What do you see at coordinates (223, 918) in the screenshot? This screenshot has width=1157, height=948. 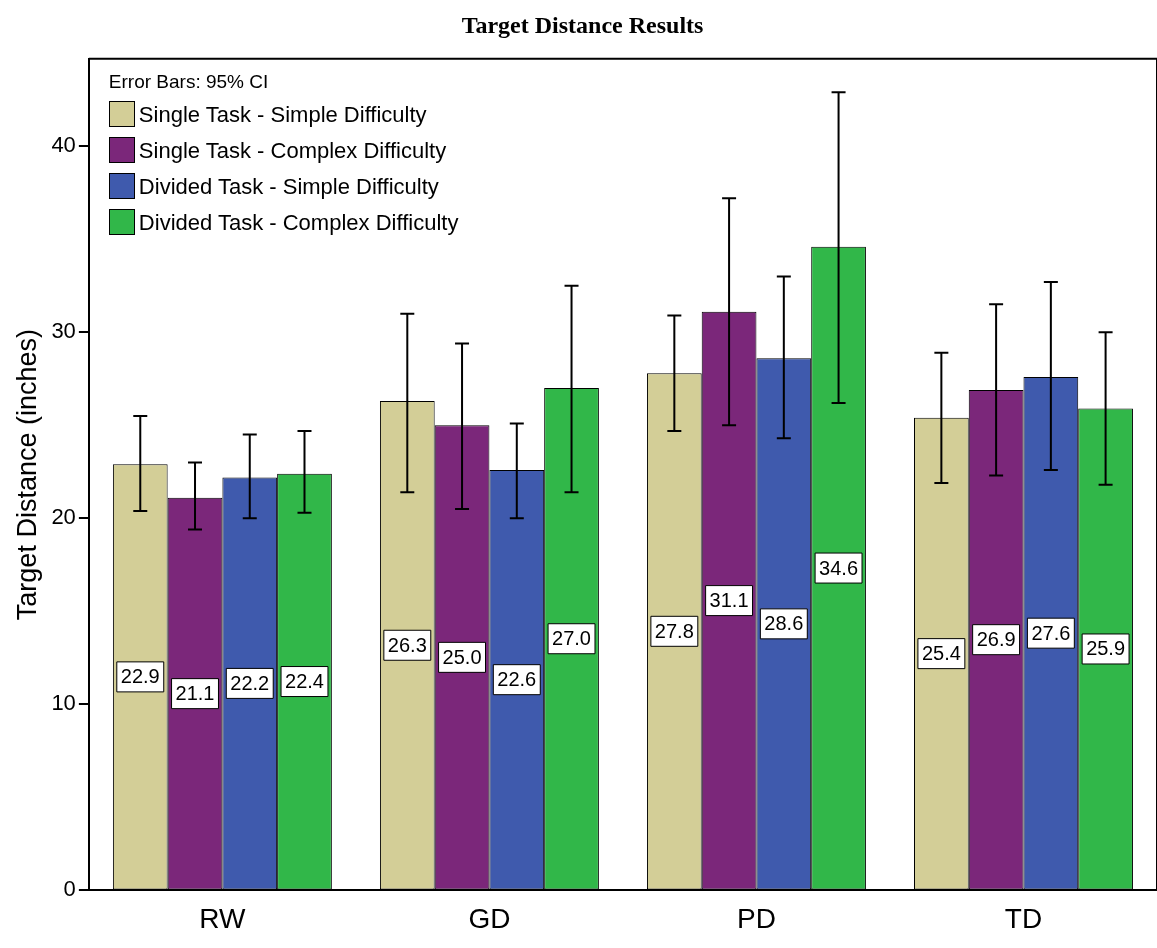 I see `x-tick-label: RW` at bounding box center [223, 918].